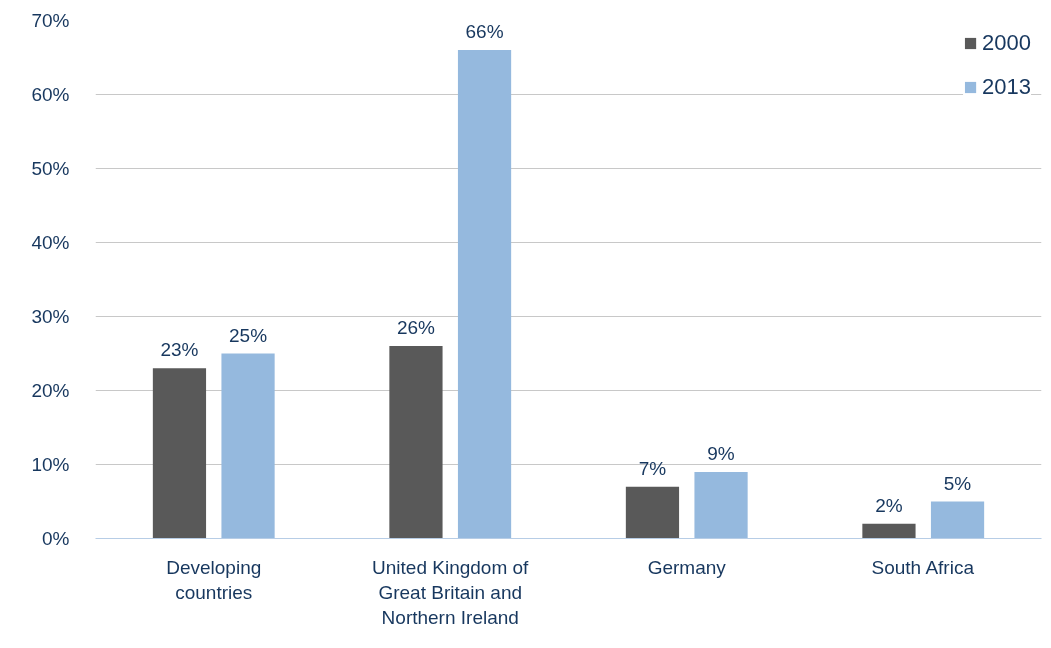 The height and width of the screenshot is (648, 1051). I want to click on data-label: 9%, so click(721, 453).